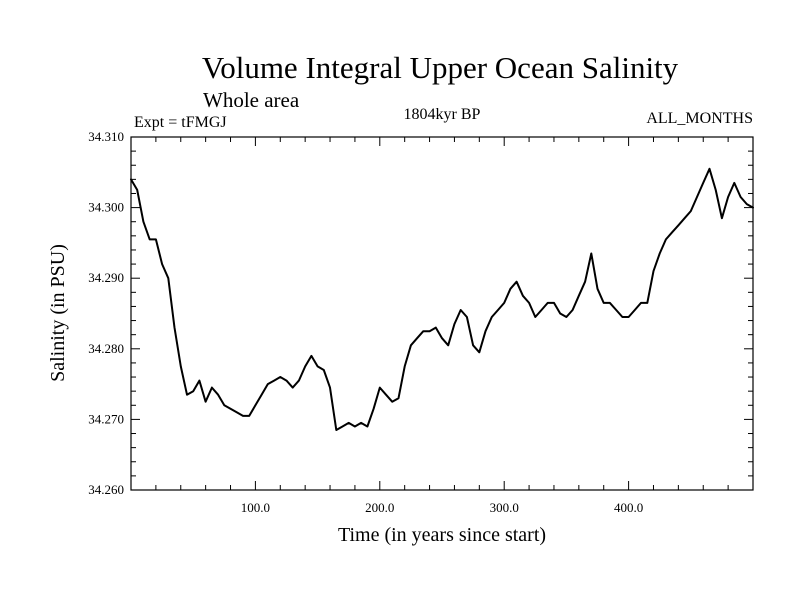 Image resolution: width=800 pixels, height=600 pixels. I want to click on period-label: 1804kyr BP, so click(442, 114).